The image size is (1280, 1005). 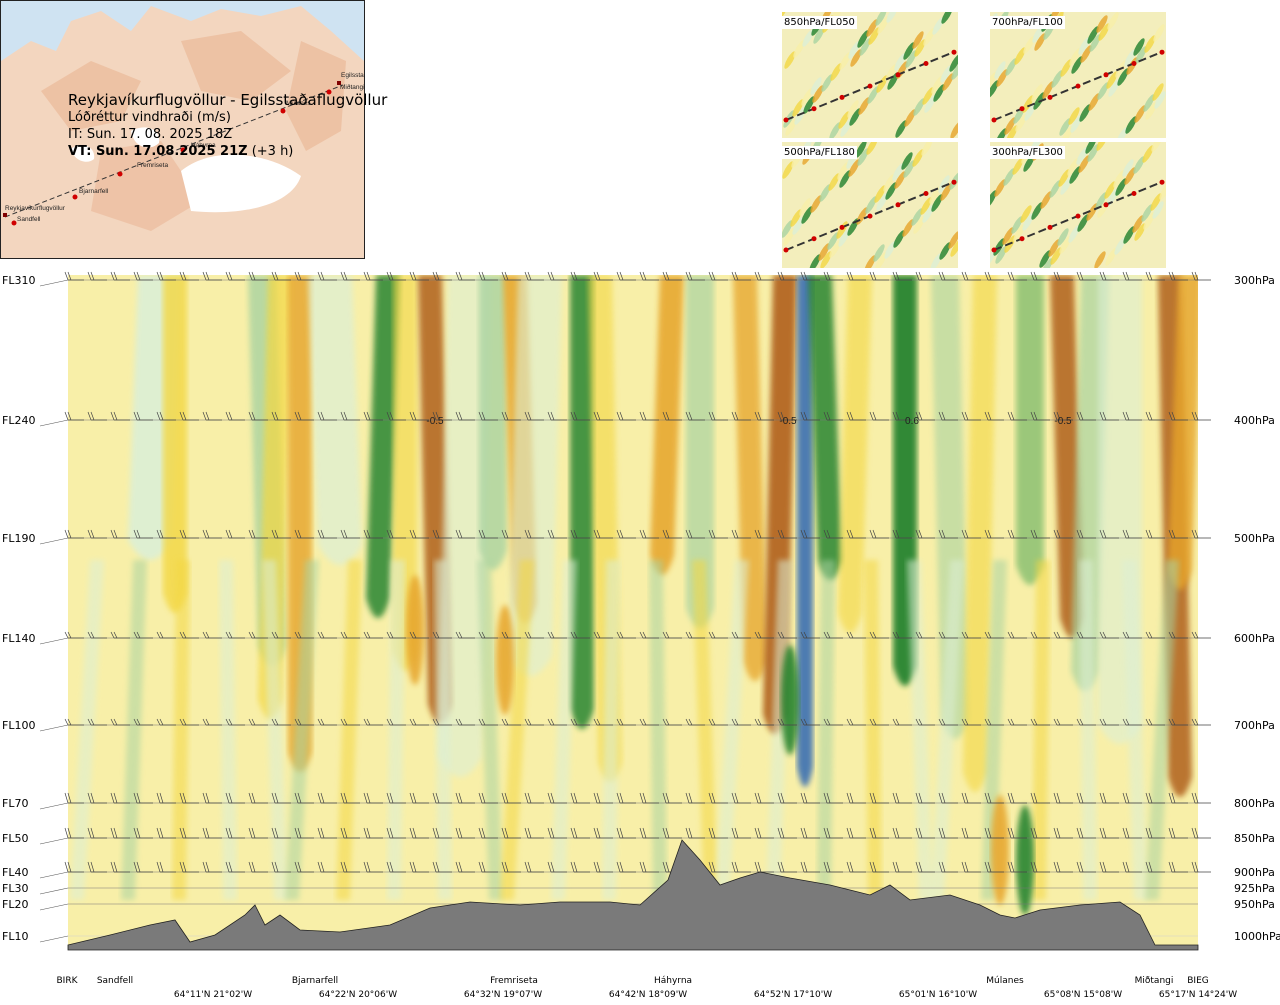 I want to click on hpa-label: 300hPa, so click(x=1254, y=280).